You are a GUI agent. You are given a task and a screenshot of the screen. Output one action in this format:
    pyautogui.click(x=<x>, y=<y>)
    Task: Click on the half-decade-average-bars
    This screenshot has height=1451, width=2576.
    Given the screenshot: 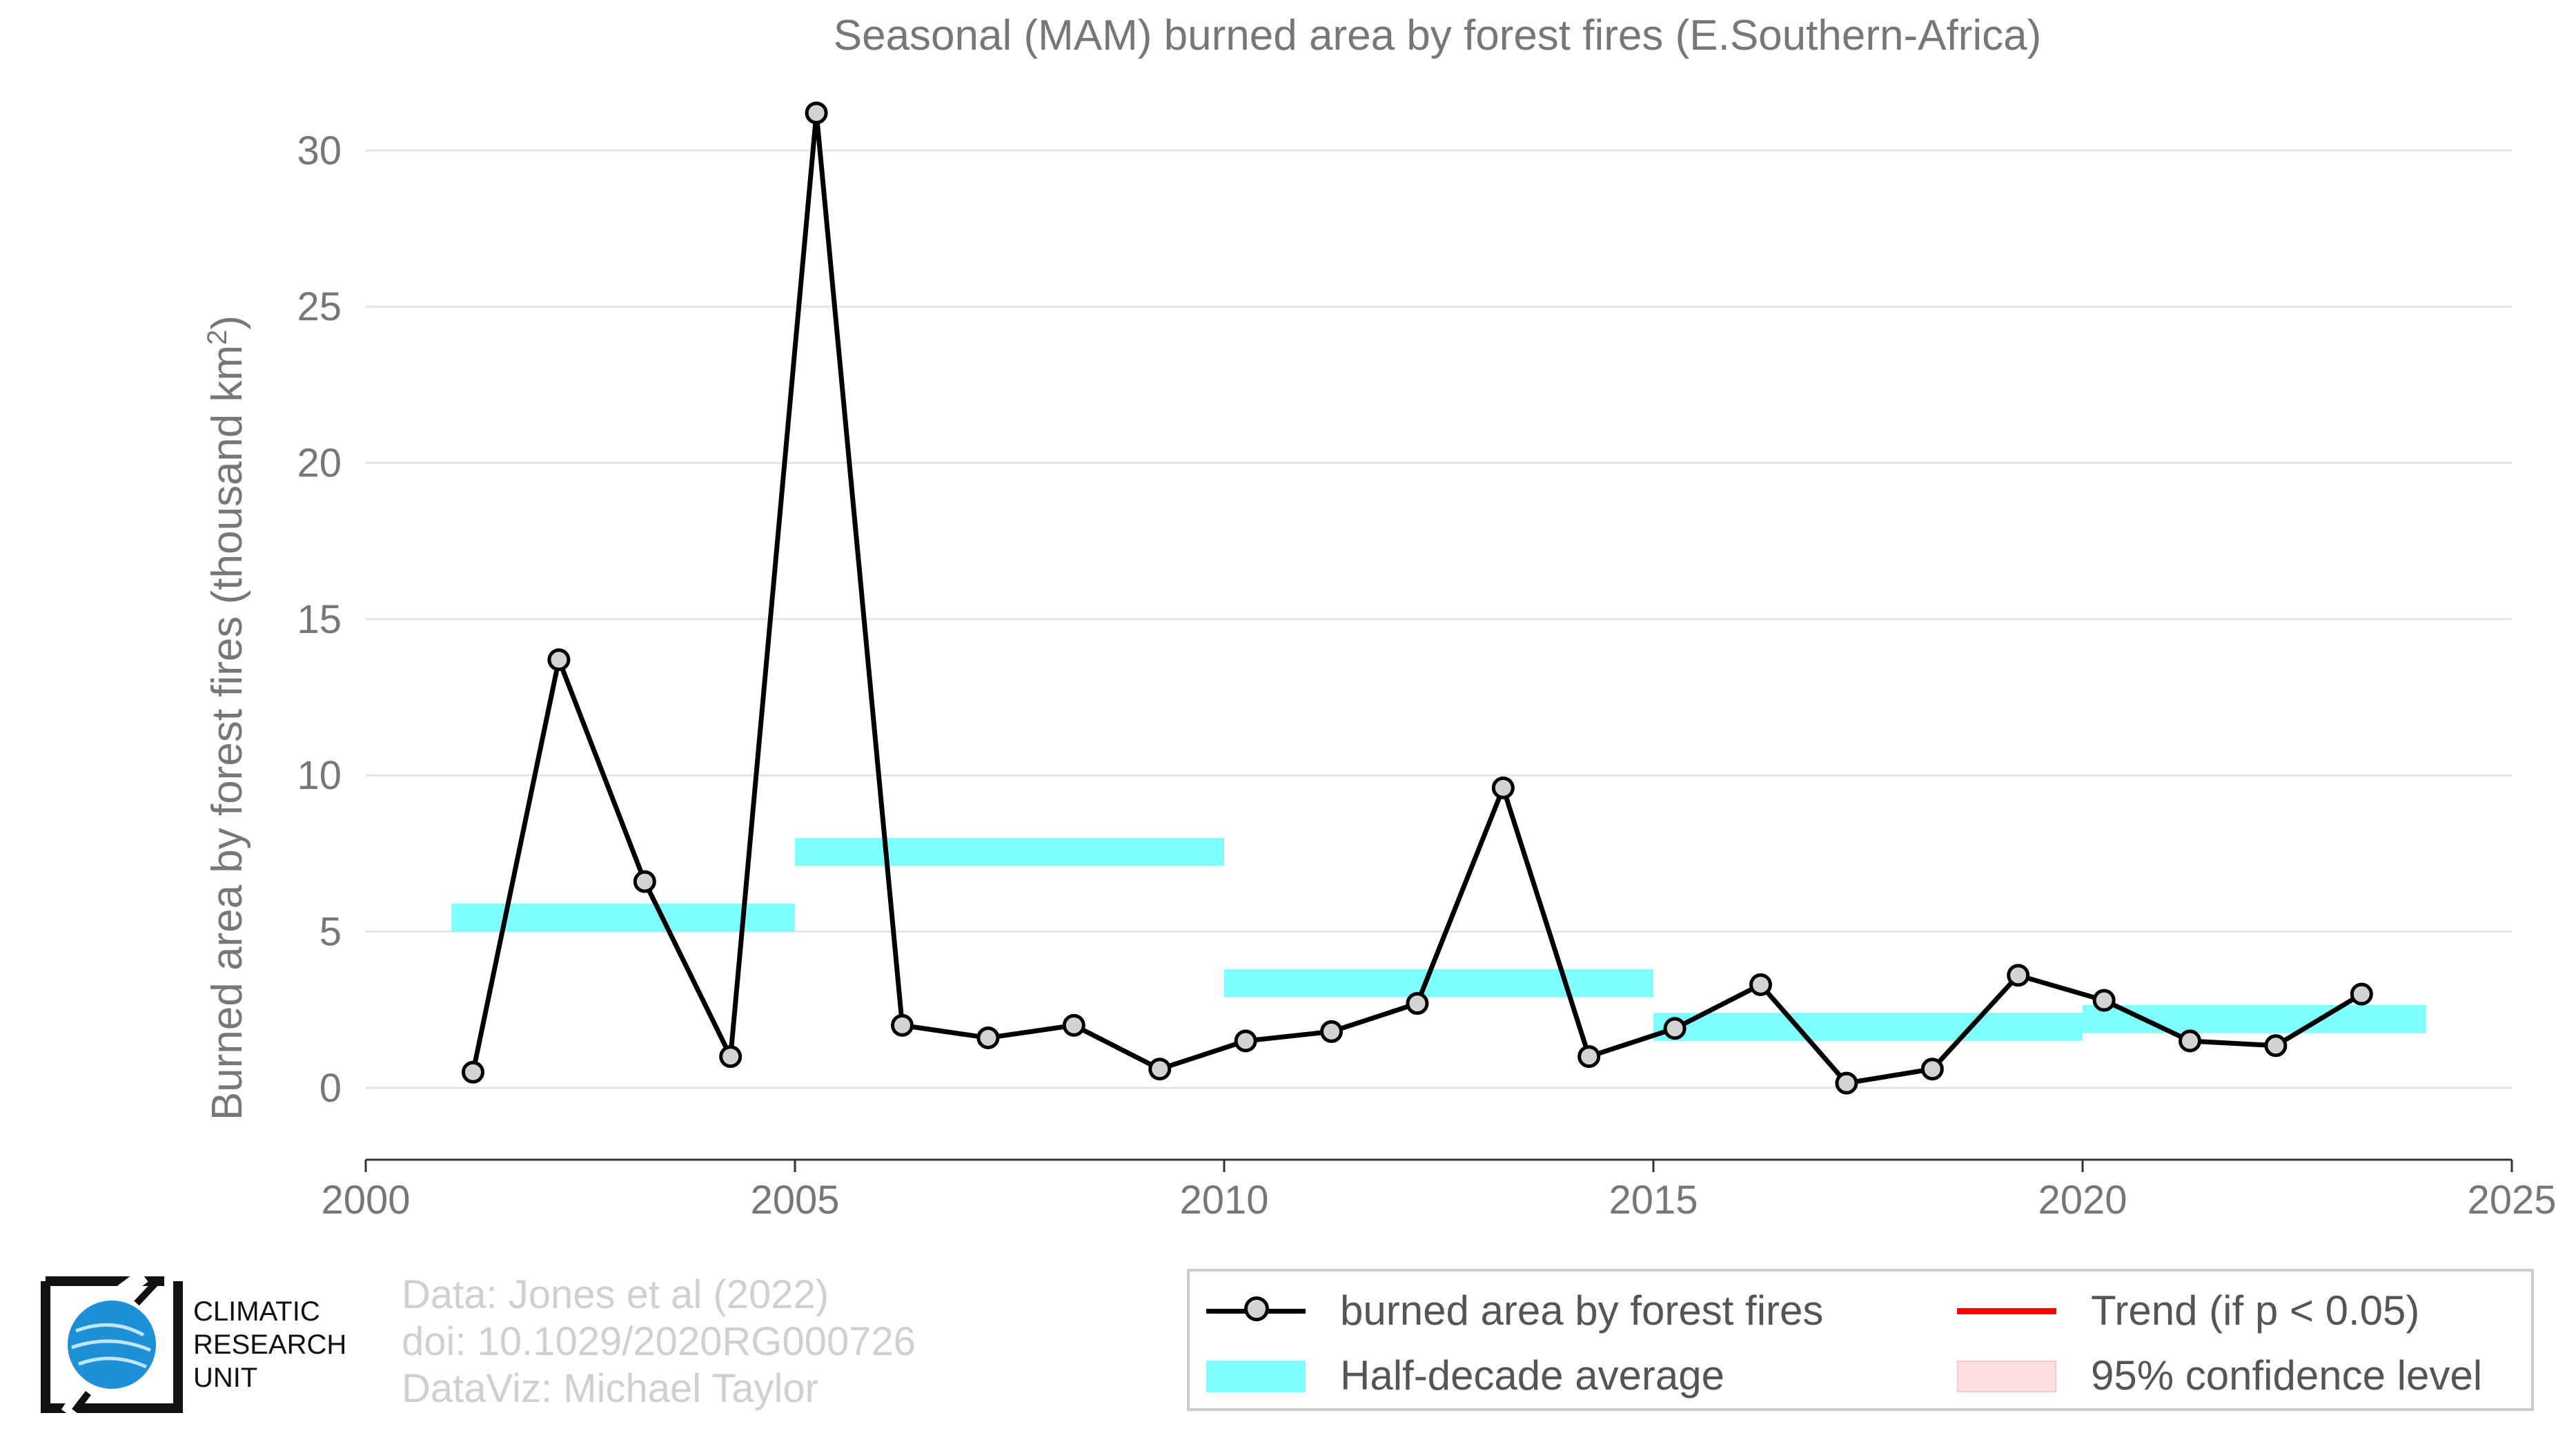 What is the action you would take?
    pyautogui.click(x=1438, y=939)
    